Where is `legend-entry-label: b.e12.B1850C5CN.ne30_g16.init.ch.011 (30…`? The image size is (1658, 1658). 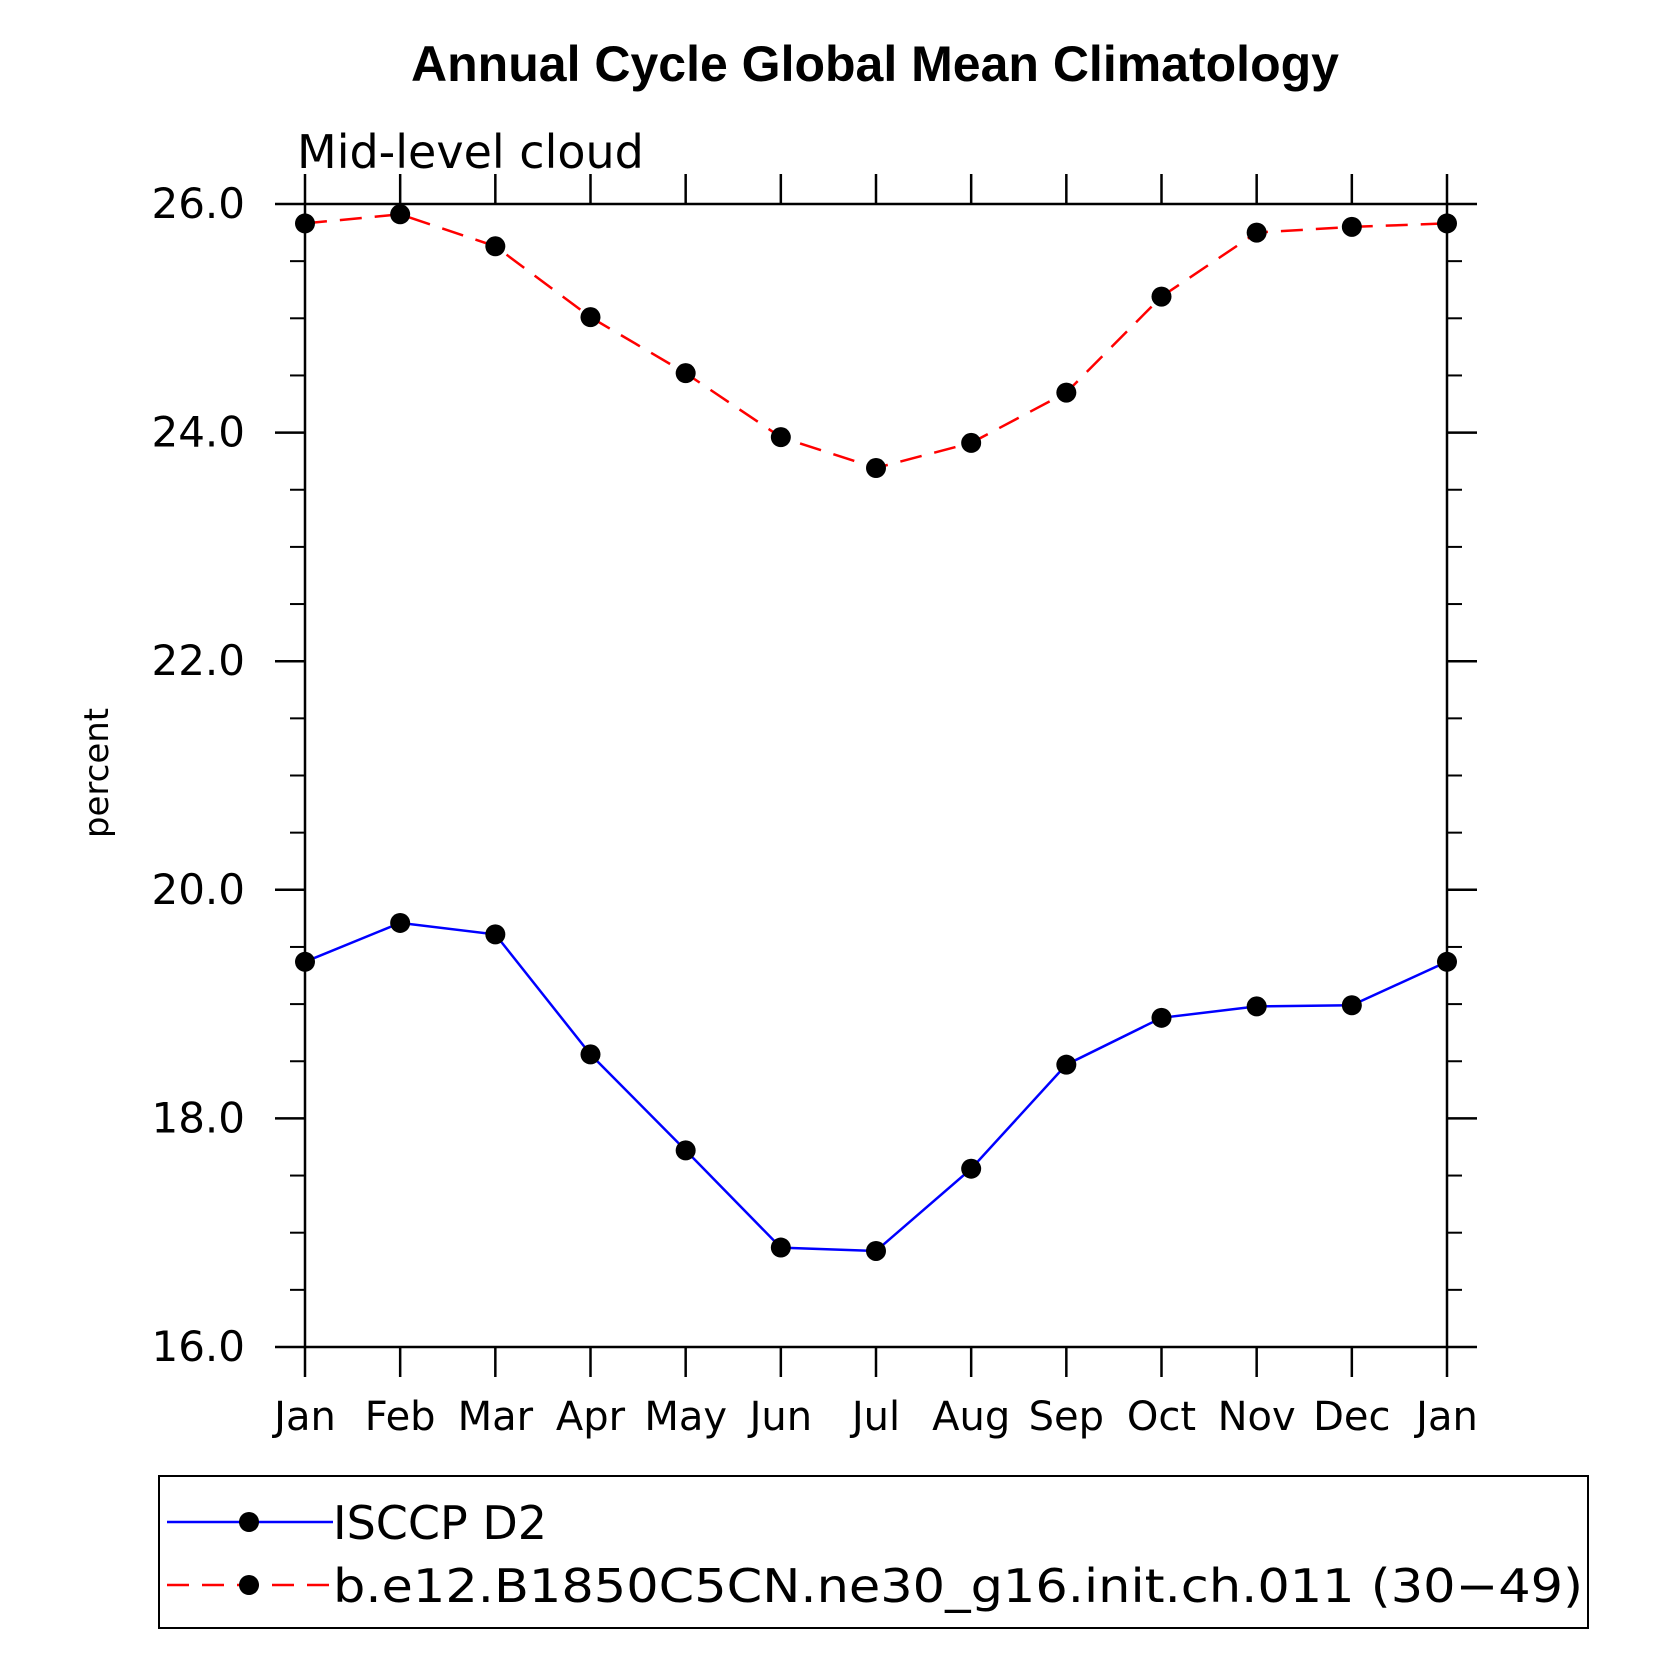 legend-entry-label: b.e12.B1850C5CN.ne30_g16.init.ch.011 (30… is located at coordinates (958, 1586).